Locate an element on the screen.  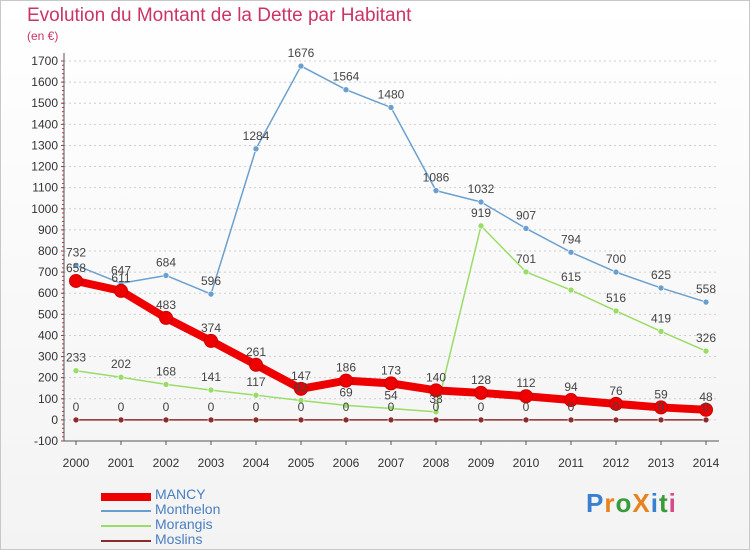
data-label: 701 is located at coordinates (526, 259).